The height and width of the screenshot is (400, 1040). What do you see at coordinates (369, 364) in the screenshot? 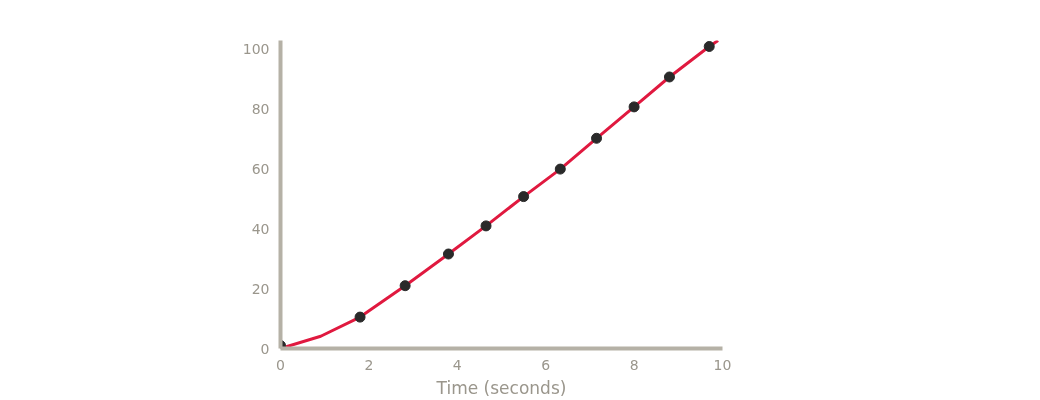
I see `x-tick-label: 2` at bounding box center [369, 364].